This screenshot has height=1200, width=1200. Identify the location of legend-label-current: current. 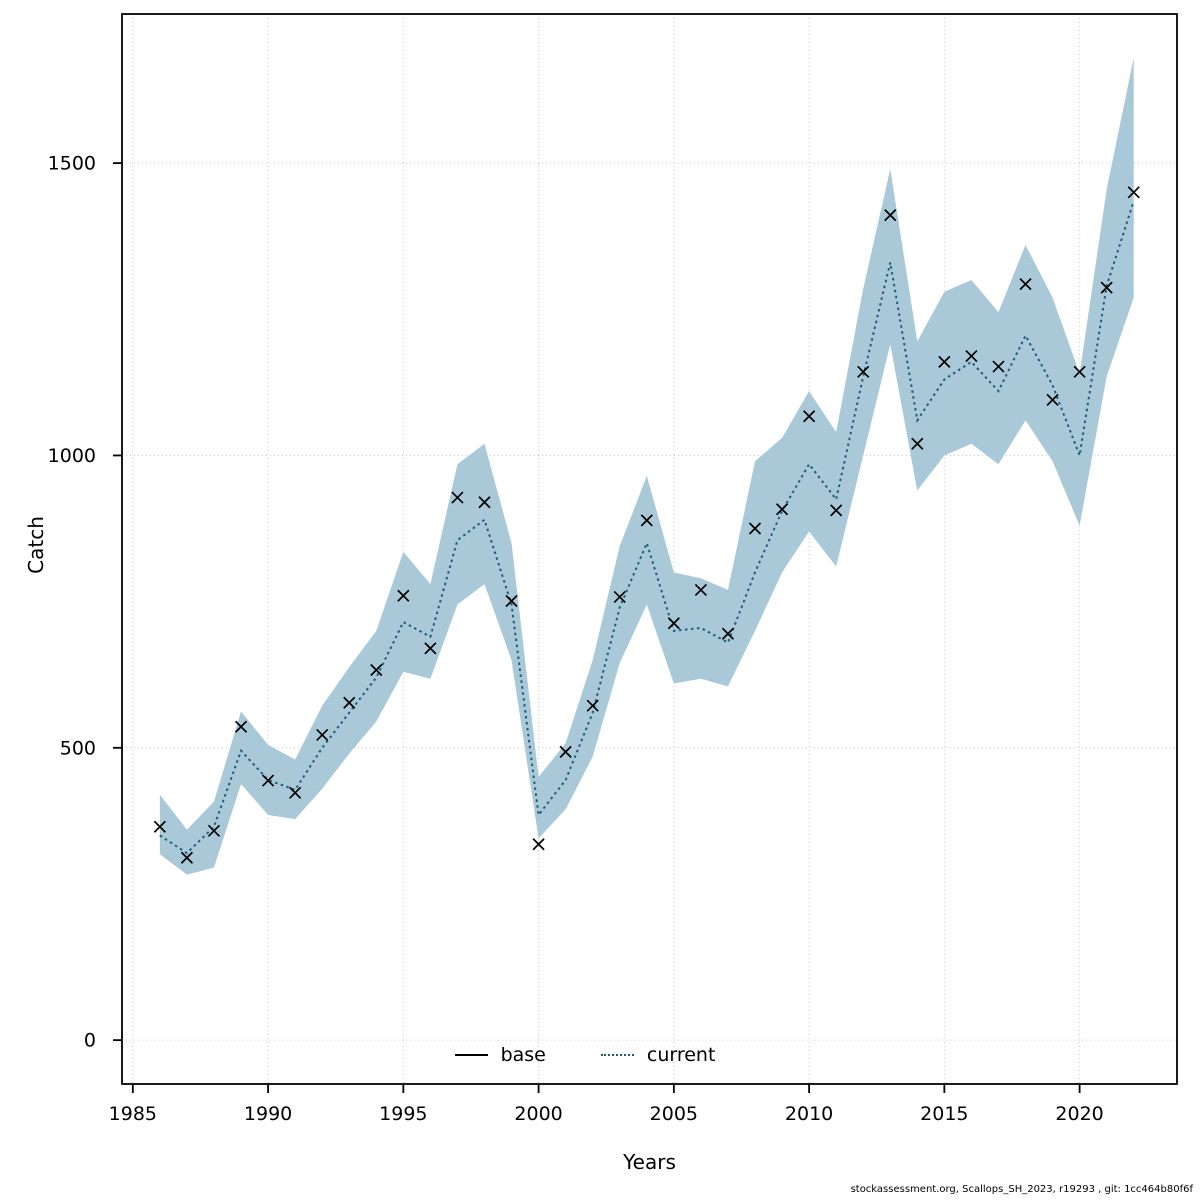
(681, 1055).